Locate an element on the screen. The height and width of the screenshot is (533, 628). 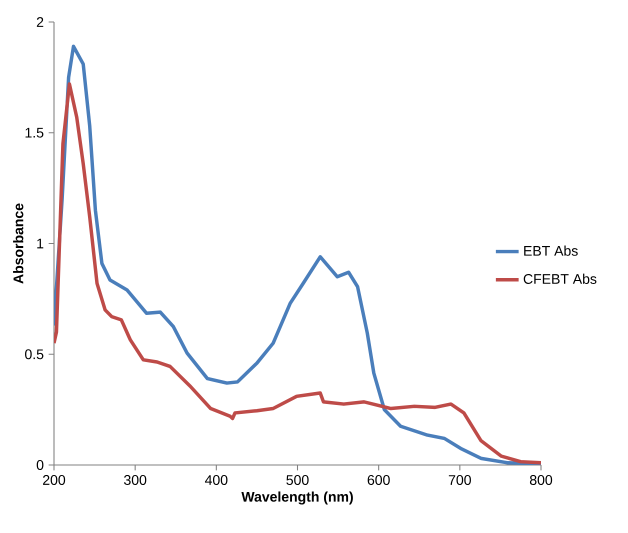
x-tick-label: 600 is located at coordinates (379, 480).